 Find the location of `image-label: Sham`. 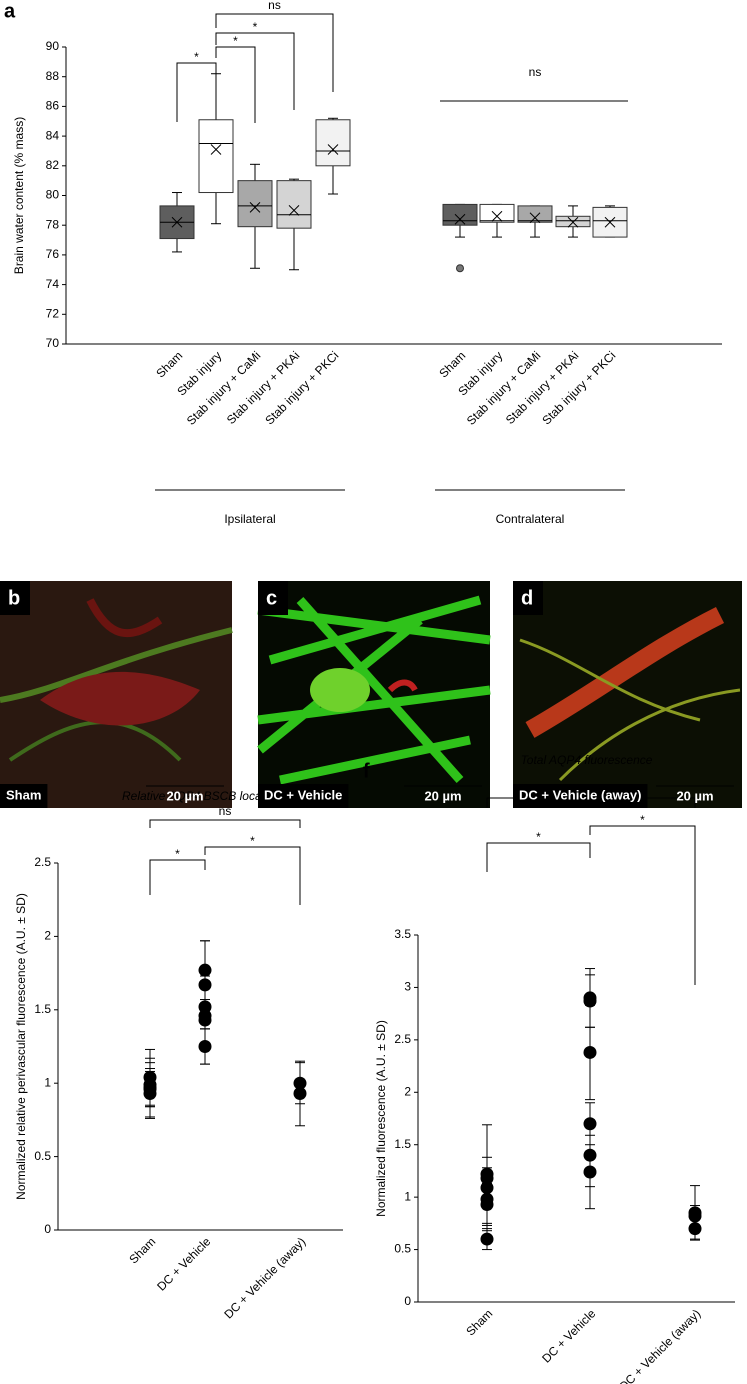

image-label: Sham is located at coordinates (23, 794).